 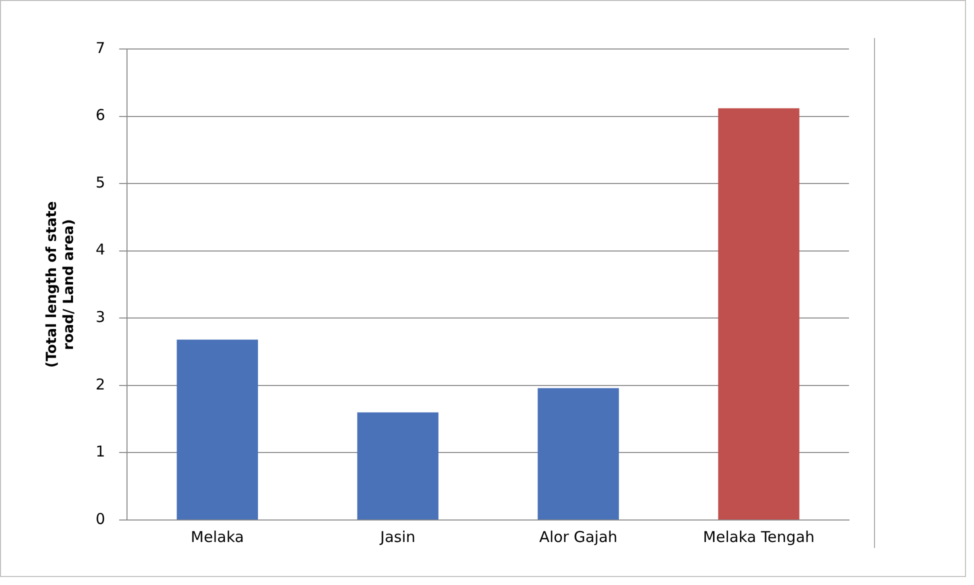 I want to click on y-tick-label: 6, so click(x=101, y=115).